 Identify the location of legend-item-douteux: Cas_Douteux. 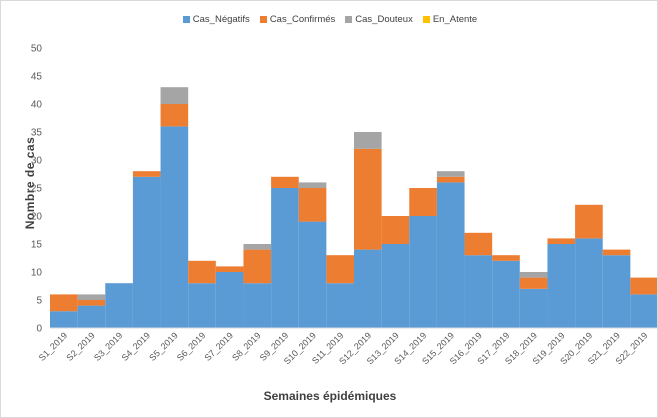
(379, 19).